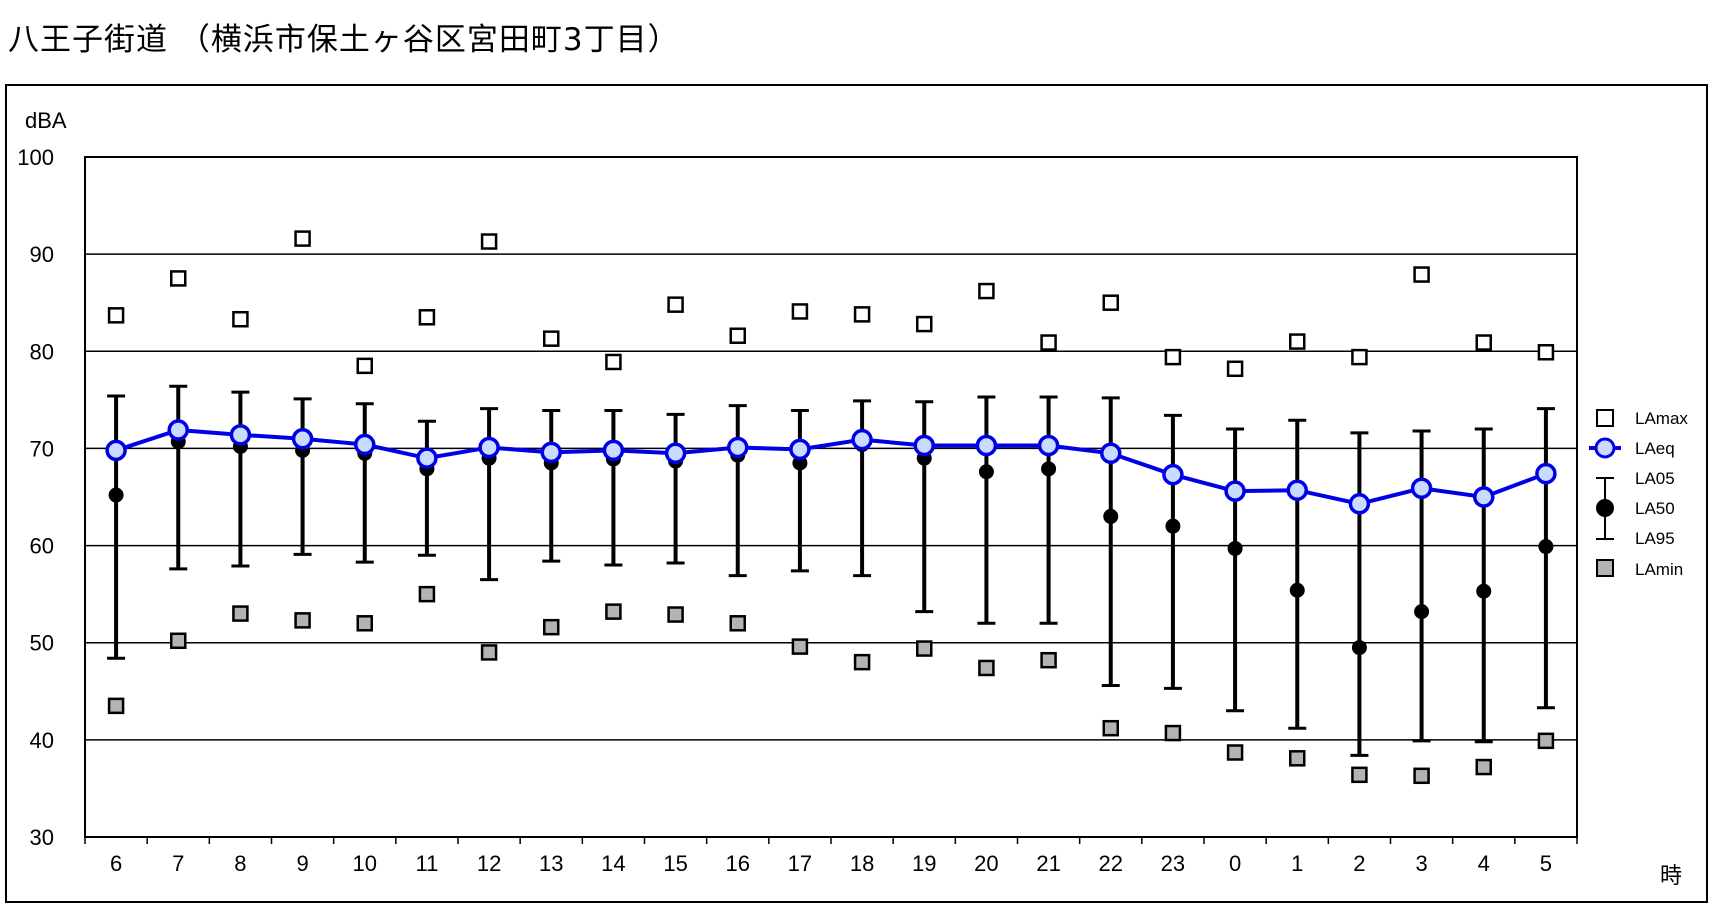  Describe the element at coordinates (1642, 418) in the screenshot. I see `legend-item-lamax: LAmax` at that location.